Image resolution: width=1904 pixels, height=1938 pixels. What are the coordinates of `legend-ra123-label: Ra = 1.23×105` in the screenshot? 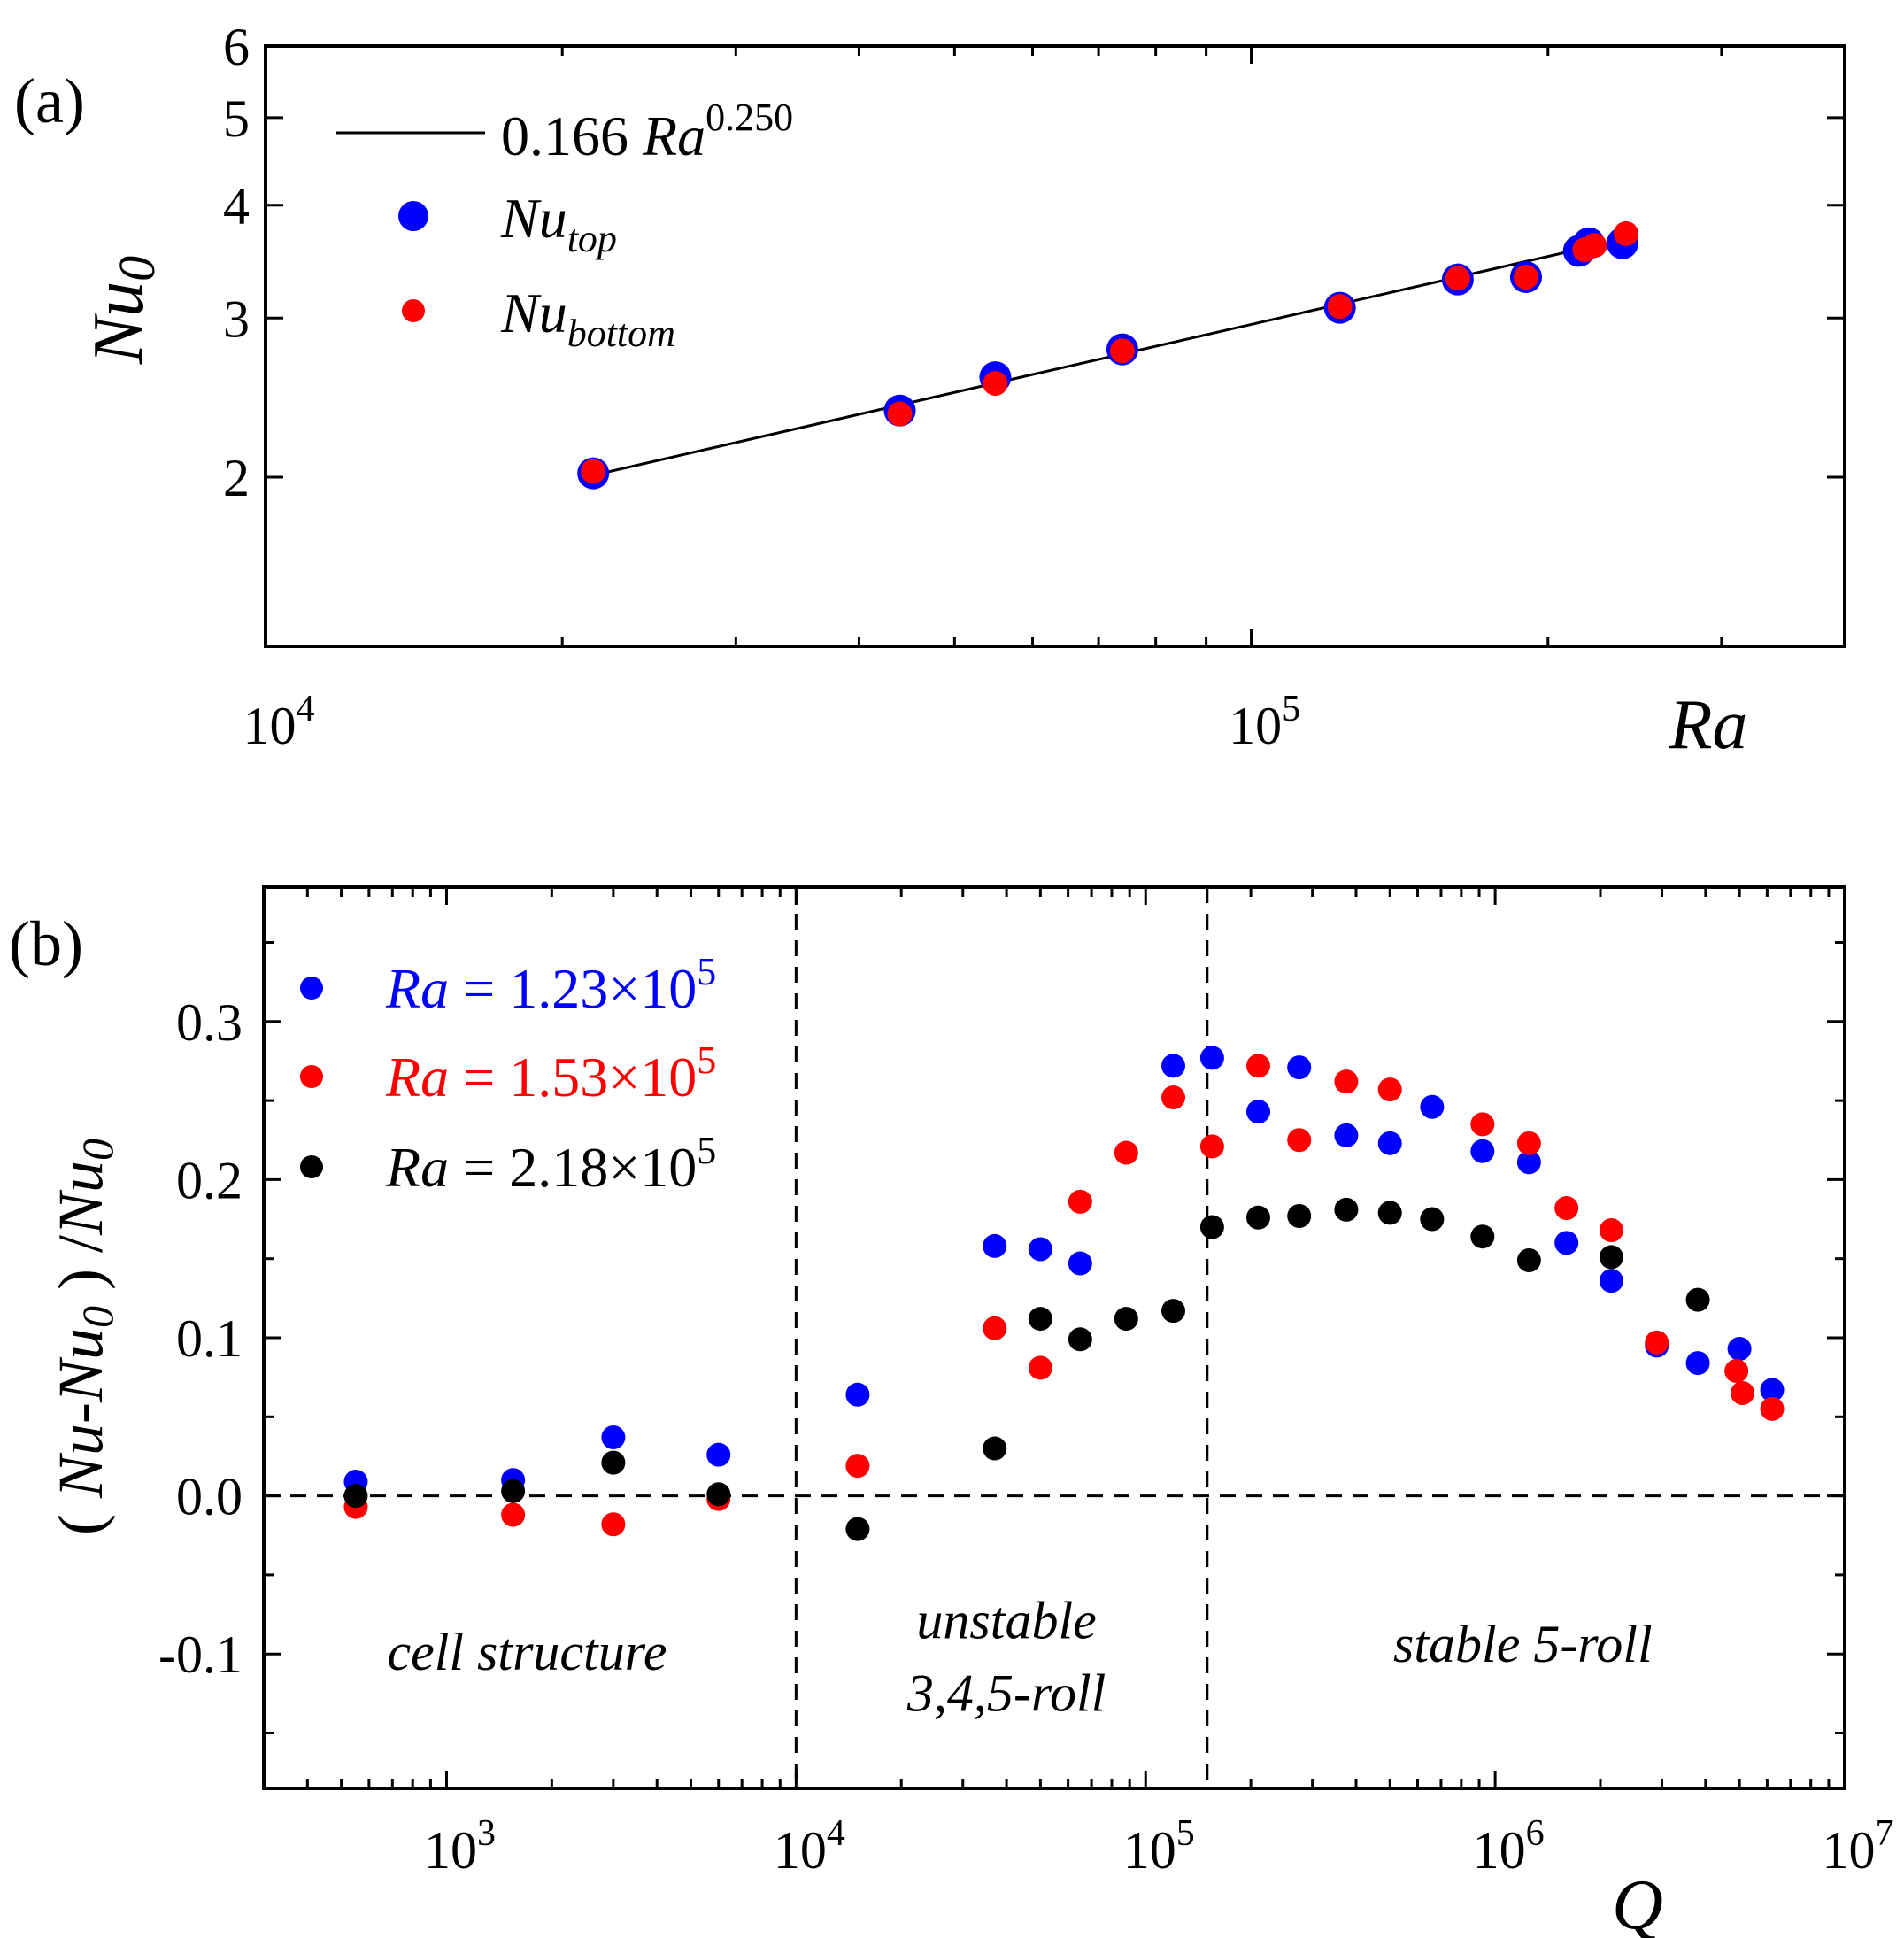 It's located at (550, 985).